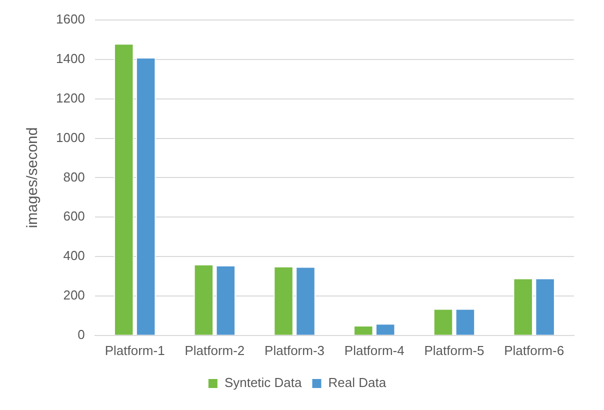 The image size is (604, 410). Describe the element at coordinates (70, 98) in the screenshot. I see `y-tick-label: 1200` at that location.